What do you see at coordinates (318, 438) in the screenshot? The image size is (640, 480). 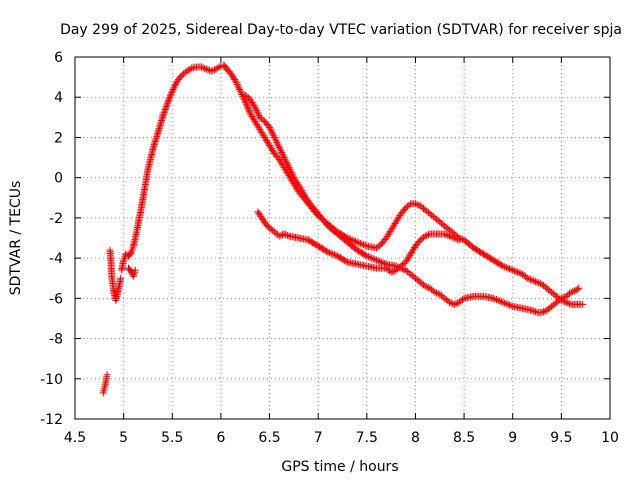 I see `x-tick-label: 7` at bounding box center [318, 438].